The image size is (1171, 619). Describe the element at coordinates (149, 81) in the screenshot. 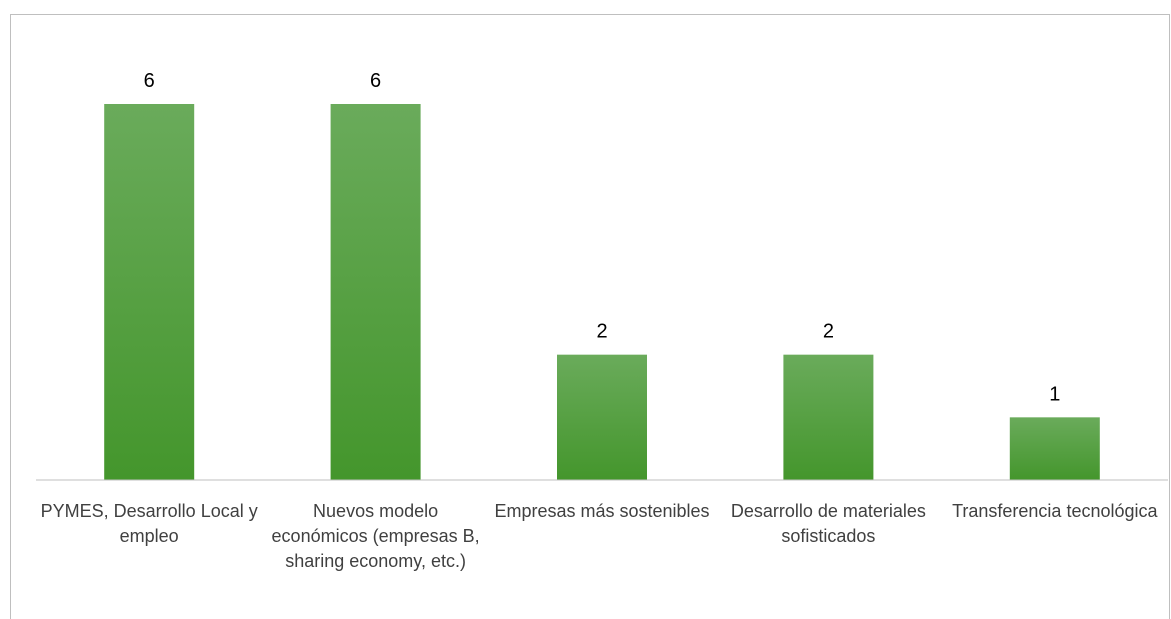

I see `data-label-1: 6` at that location.